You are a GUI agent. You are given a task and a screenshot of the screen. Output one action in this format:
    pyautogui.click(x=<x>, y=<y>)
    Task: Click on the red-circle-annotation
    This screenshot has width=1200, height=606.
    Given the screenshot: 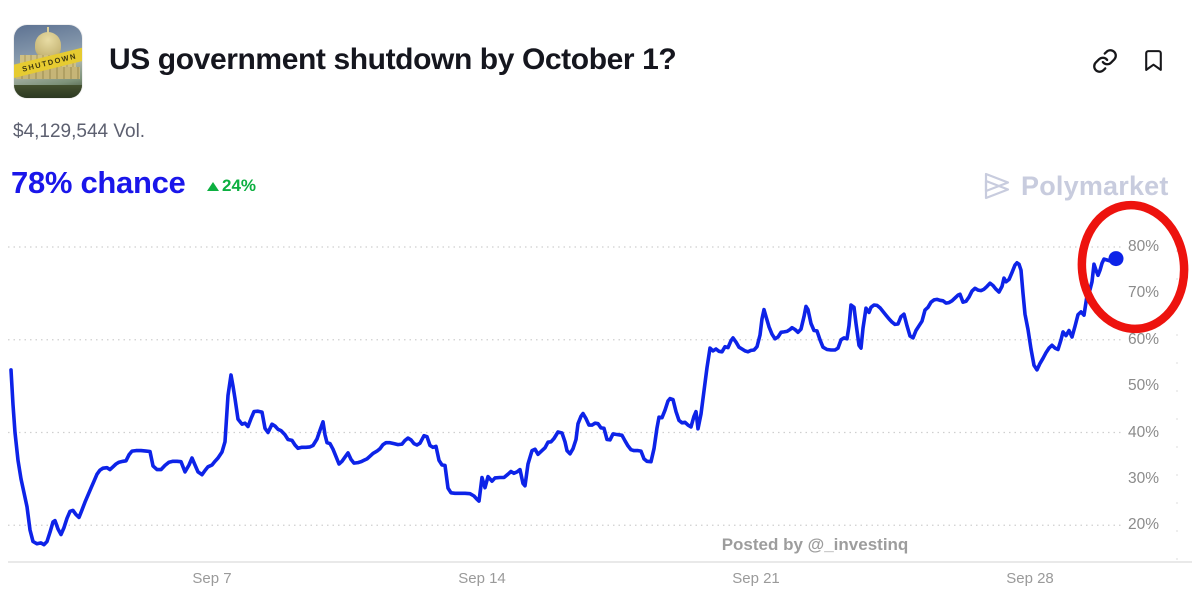 What is the action you would take?
    pyautogui.click(x=1133, y=267)
    